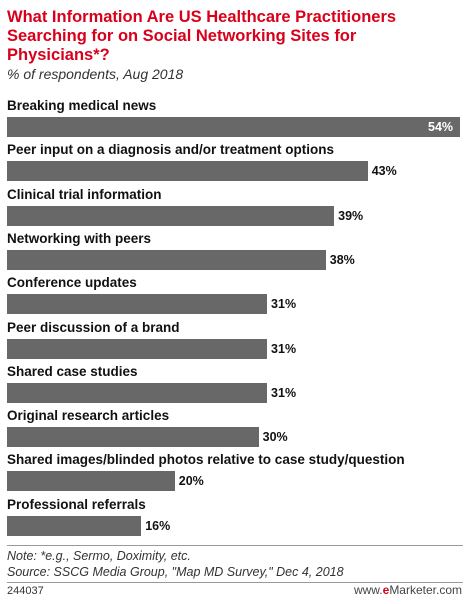 This screenshot has height=604, width=470. Describe the element at coordinates (95, 74) in the screenshot. I see `chart-subtitle: % of respondents, Aug 2018` at that location.